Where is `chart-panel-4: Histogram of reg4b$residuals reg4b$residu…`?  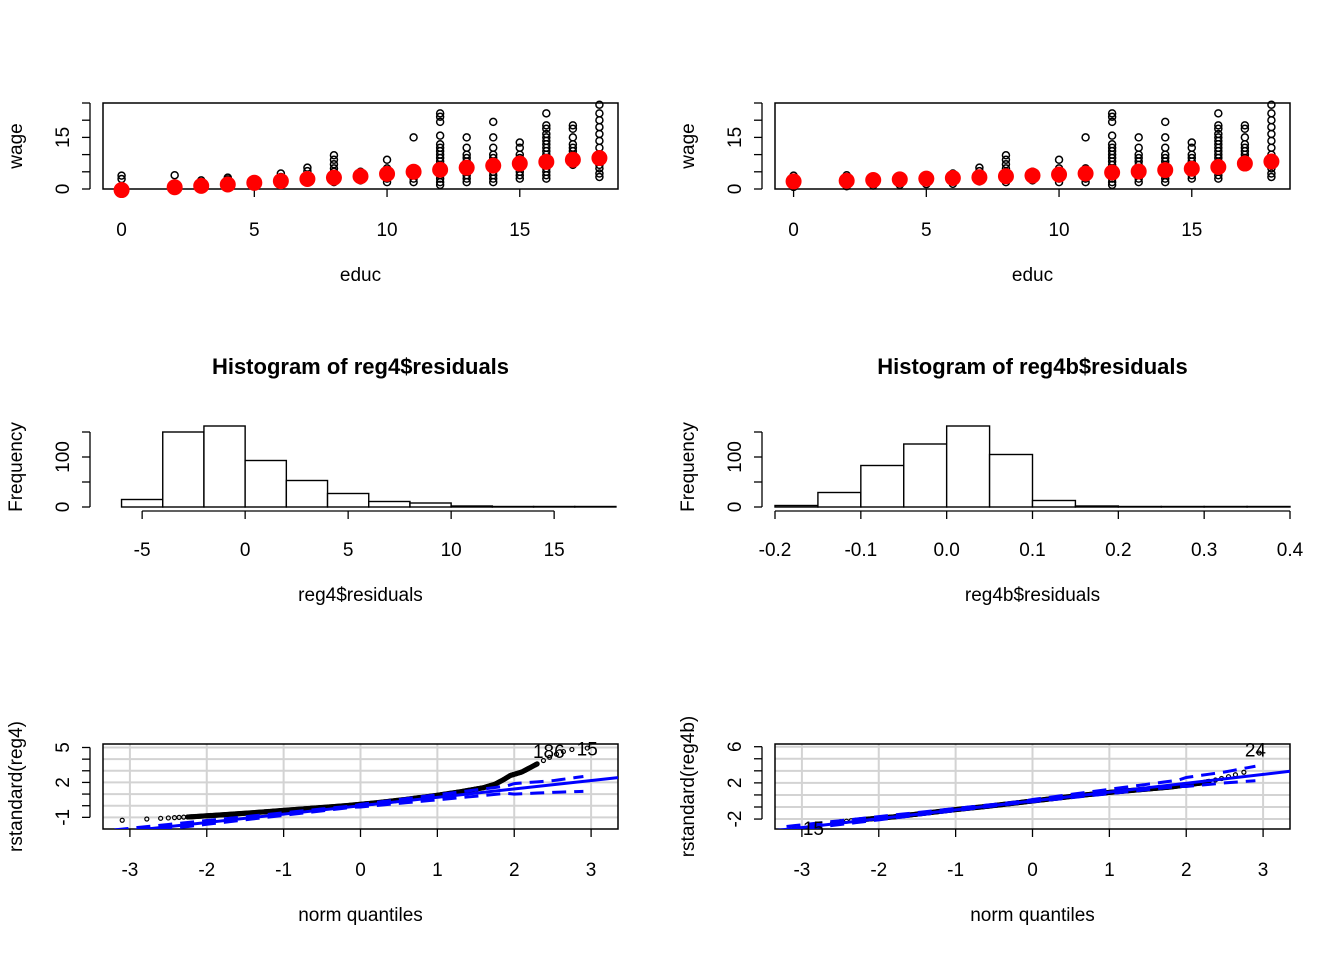 chart-panel-4: Histogram of reg4b$residuals reg4b$residu… is located at coordinates (991, 480).